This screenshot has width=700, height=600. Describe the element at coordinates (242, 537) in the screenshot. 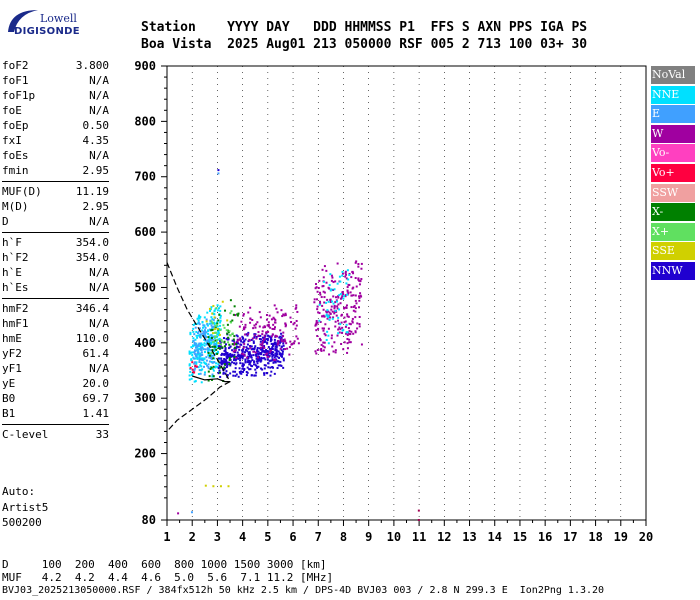

I see `x-tick-label: 4` at that location.